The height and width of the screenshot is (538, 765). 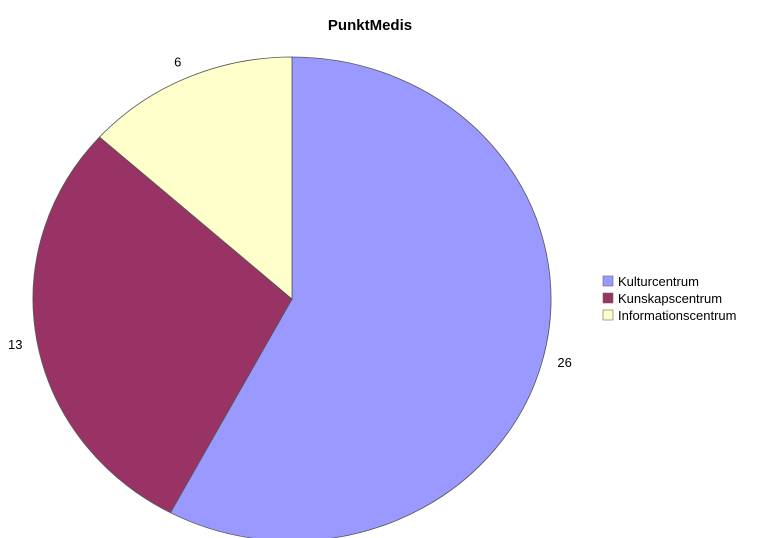 I want to click on legend-label-kulturcentrum: Kulturcentrum, so click(x=658, y=281).